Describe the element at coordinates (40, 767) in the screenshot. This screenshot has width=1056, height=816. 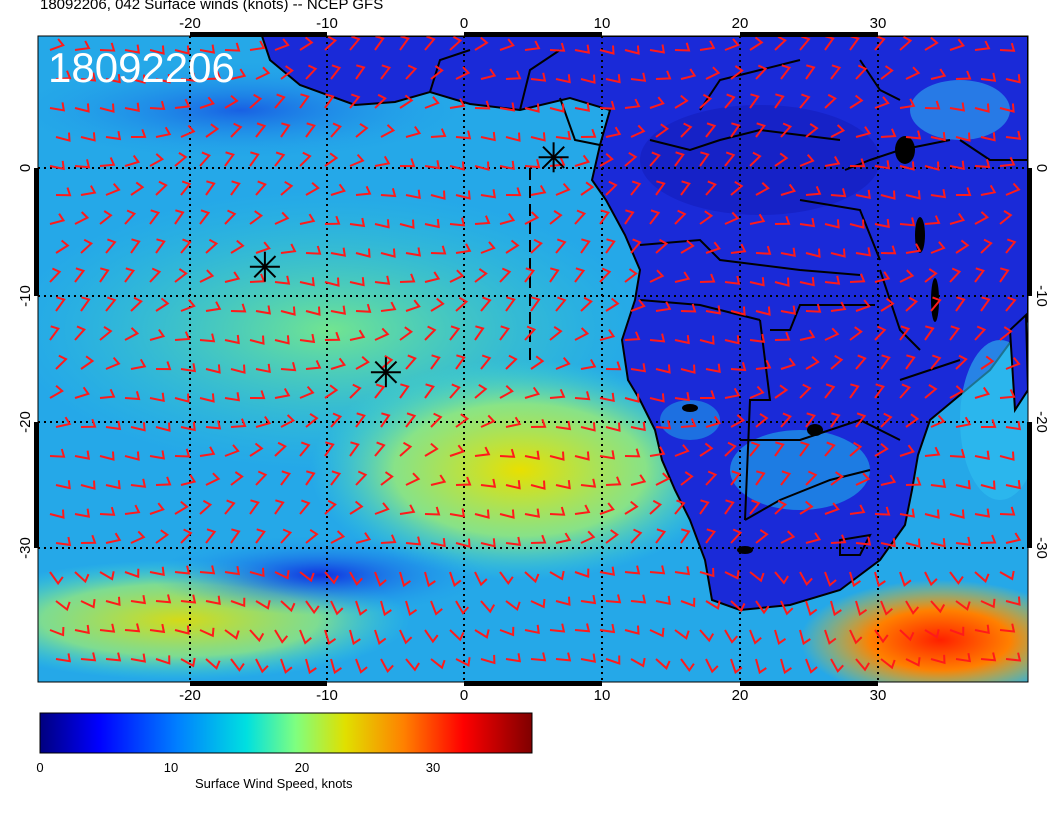
I see `colorbar-tick-0: 0` at that location.